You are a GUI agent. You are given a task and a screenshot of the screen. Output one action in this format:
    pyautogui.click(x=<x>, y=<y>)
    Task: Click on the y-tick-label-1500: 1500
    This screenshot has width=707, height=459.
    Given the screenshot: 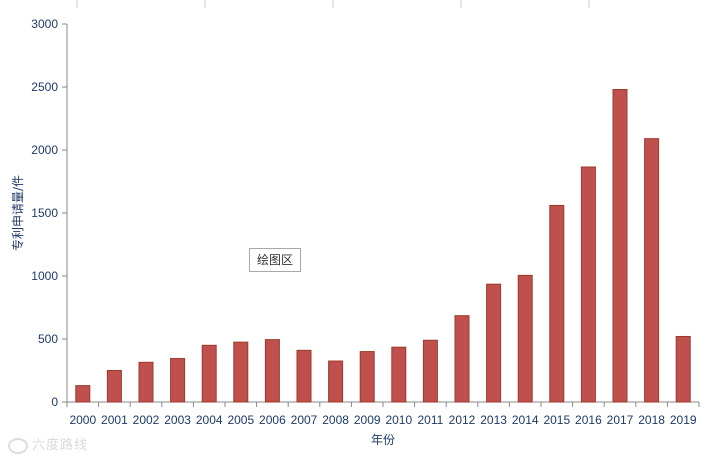 What is the action you would take?
    pyautogui.click(x=44, y=213)
    